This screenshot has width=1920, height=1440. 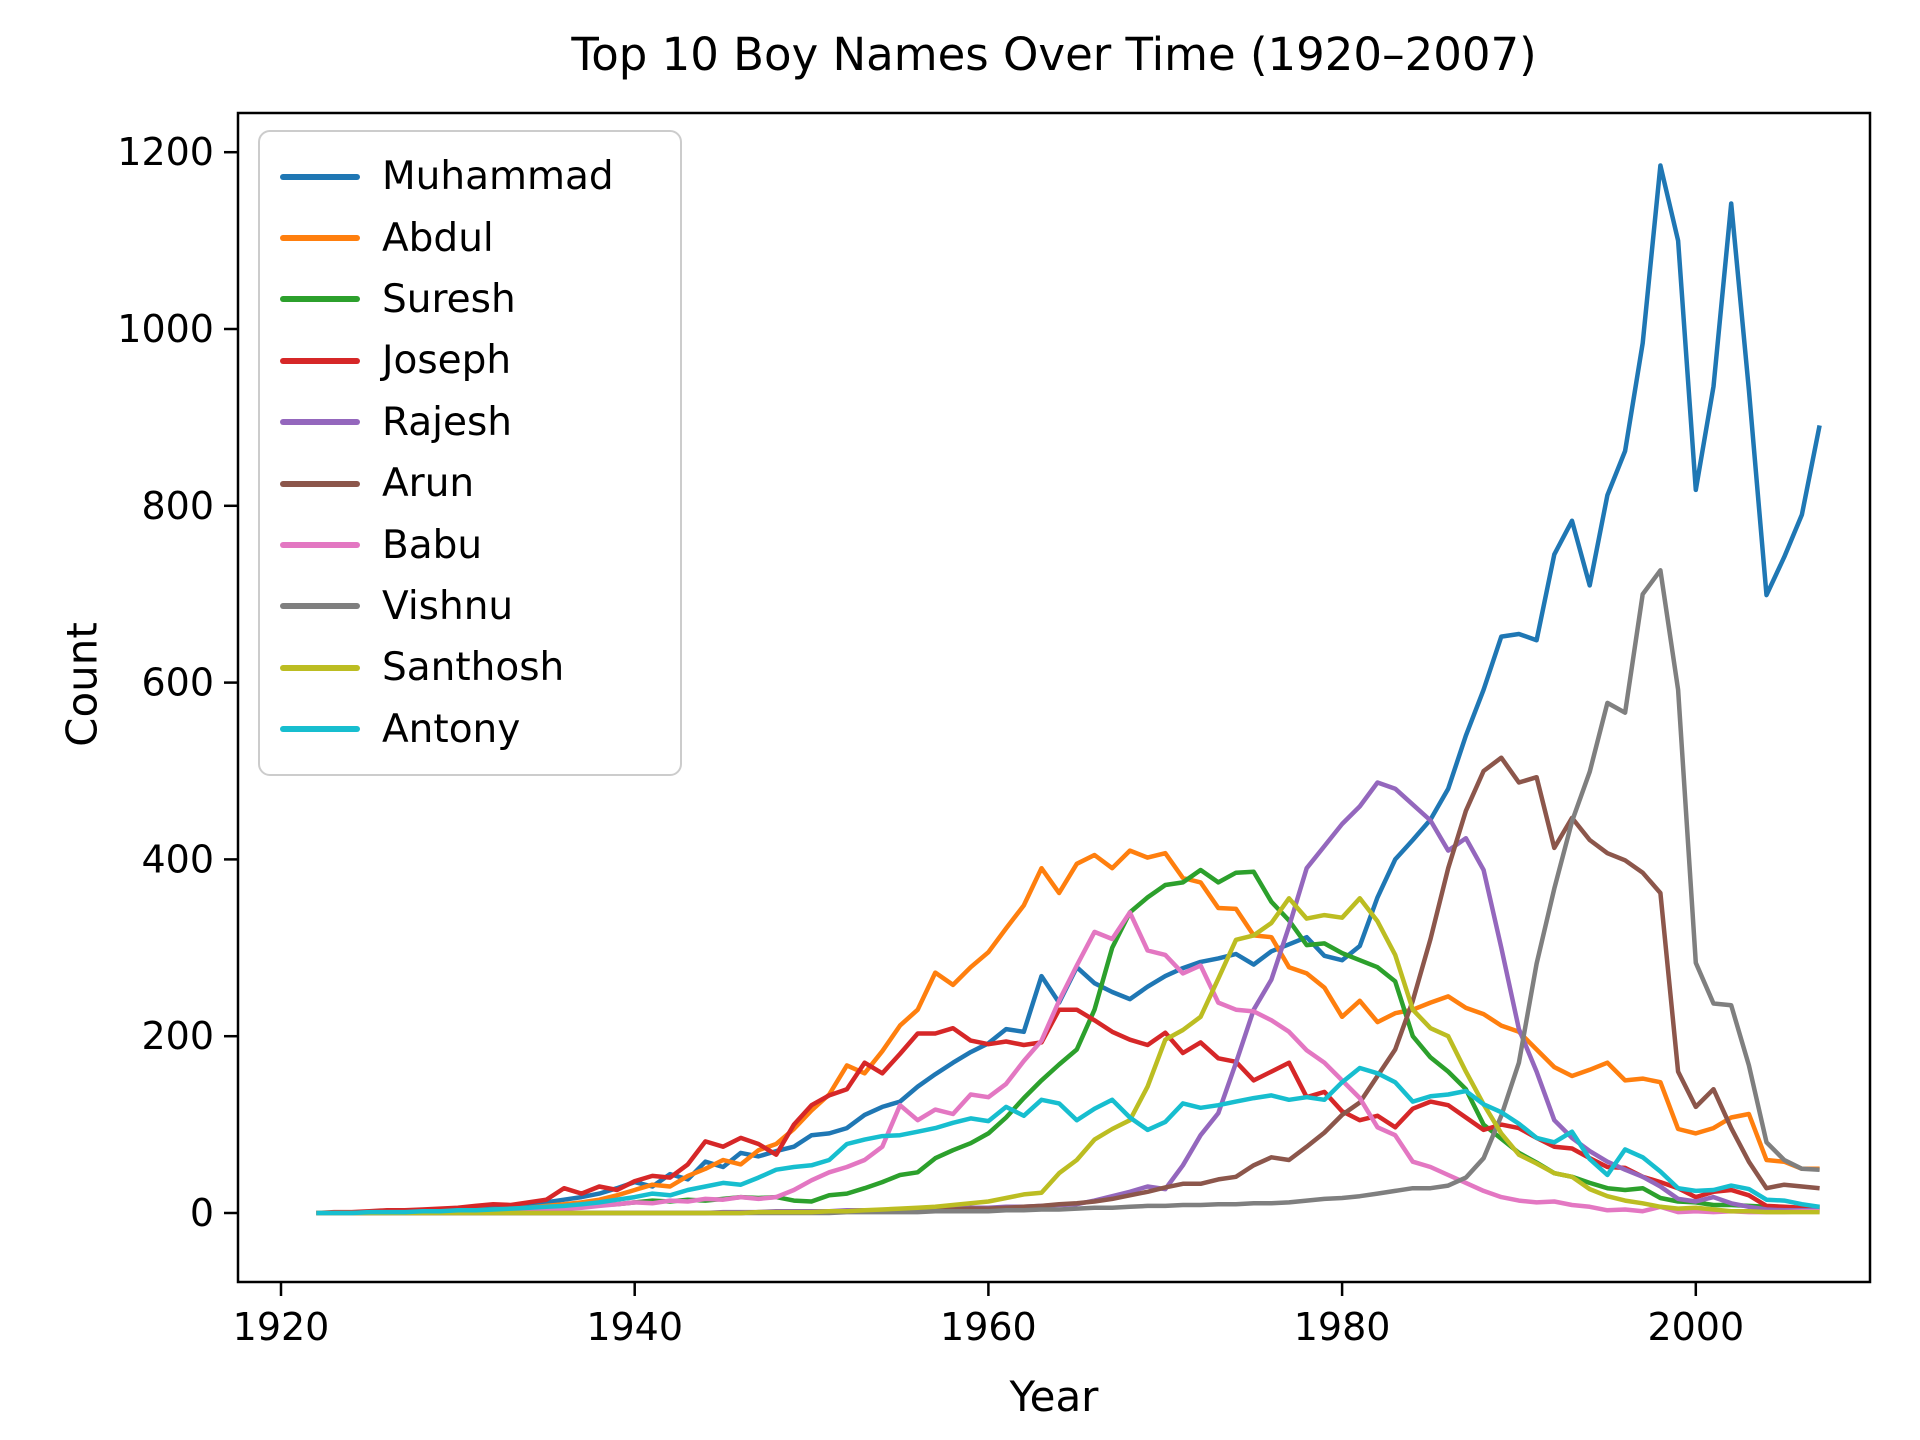 What do you see at coordinates (438, 238) in the screenshot?
I see `legend-label: Abdul` at bounding box center [438, 238].